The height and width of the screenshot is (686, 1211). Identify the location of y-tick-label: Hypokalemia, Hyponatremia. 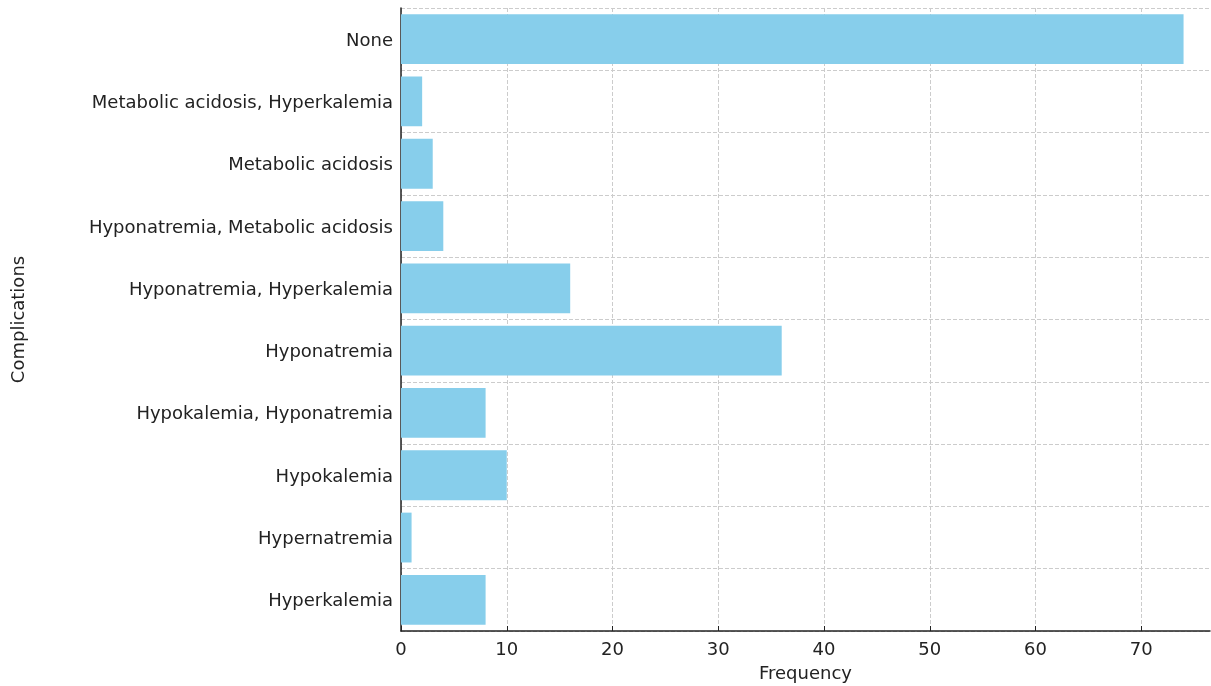
(264, 413).